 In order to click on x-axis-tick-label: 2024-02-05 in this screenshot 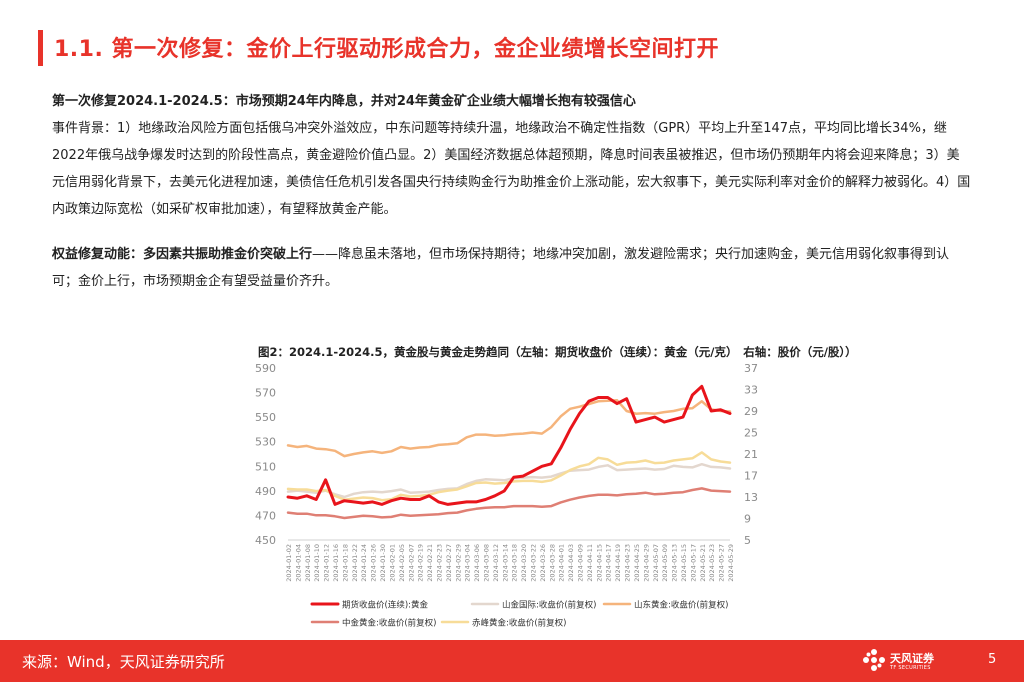, I will do `click(402, 563)`.